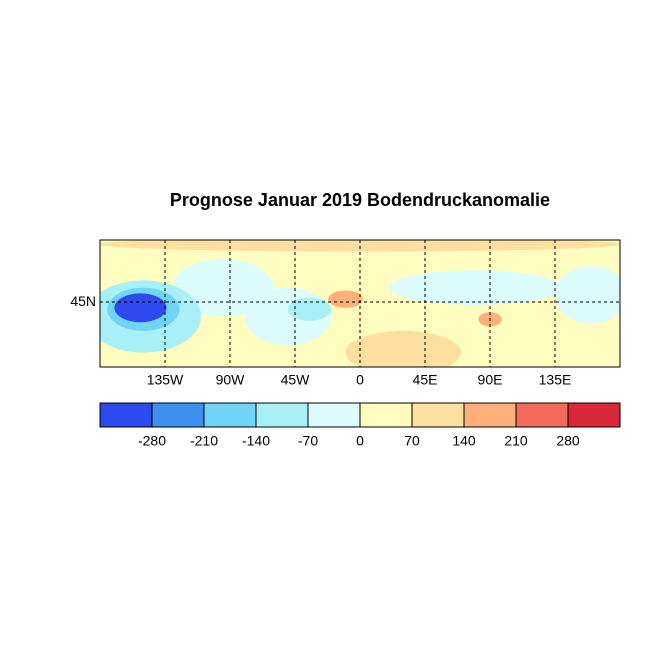 The width and height of the screenshot is (654, 659). Describe the element at coordinates (412, 441) in the screenshot. I see `colorbar-label: 70` at that location.